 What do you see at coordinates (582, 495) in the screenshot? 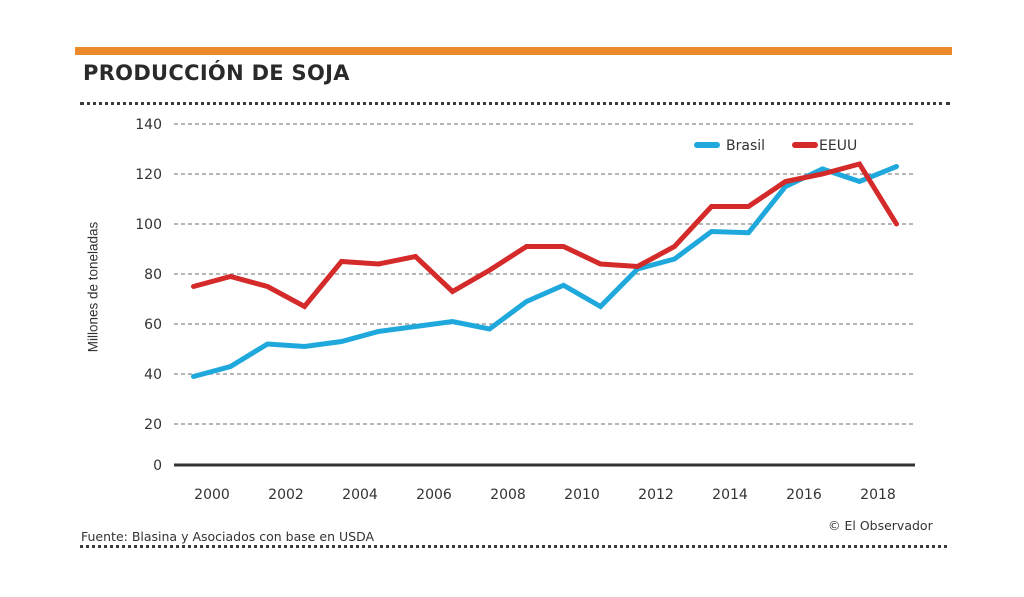
I see `x-tick-label: 2010` at bounding box center [582, 495].